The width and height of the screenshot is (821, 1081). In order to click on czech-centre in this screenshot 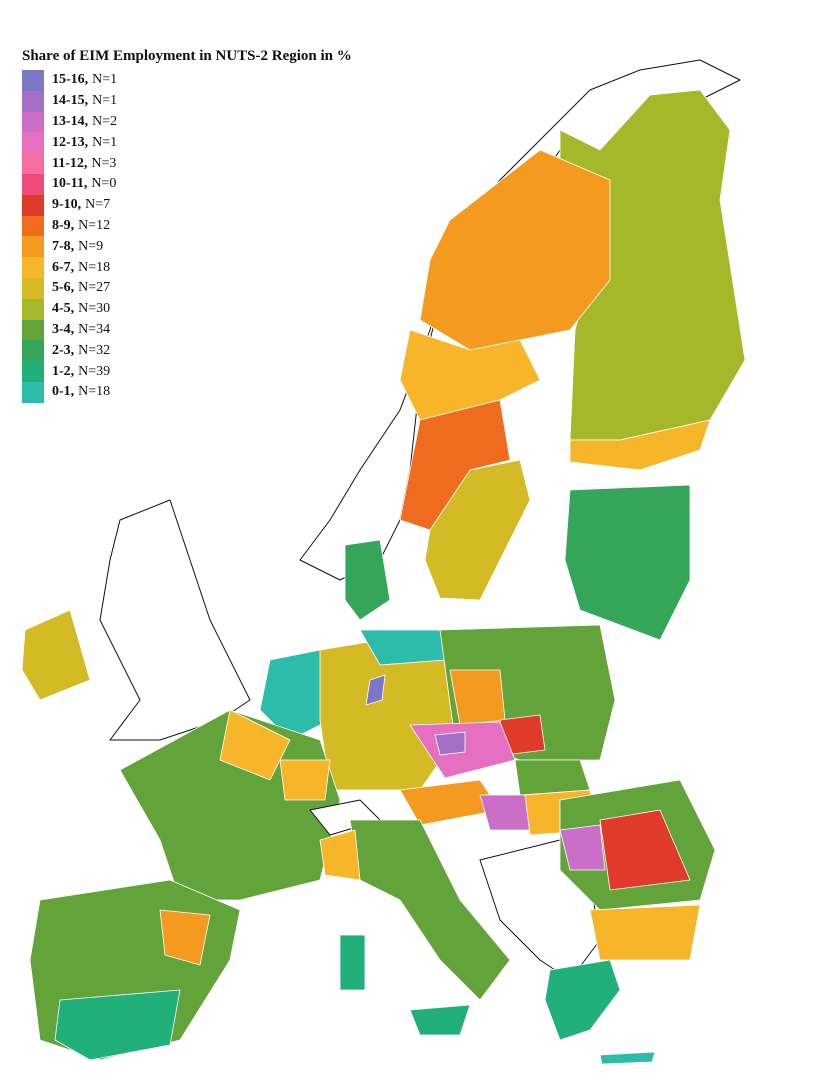, I will do `click(450, 743)`.